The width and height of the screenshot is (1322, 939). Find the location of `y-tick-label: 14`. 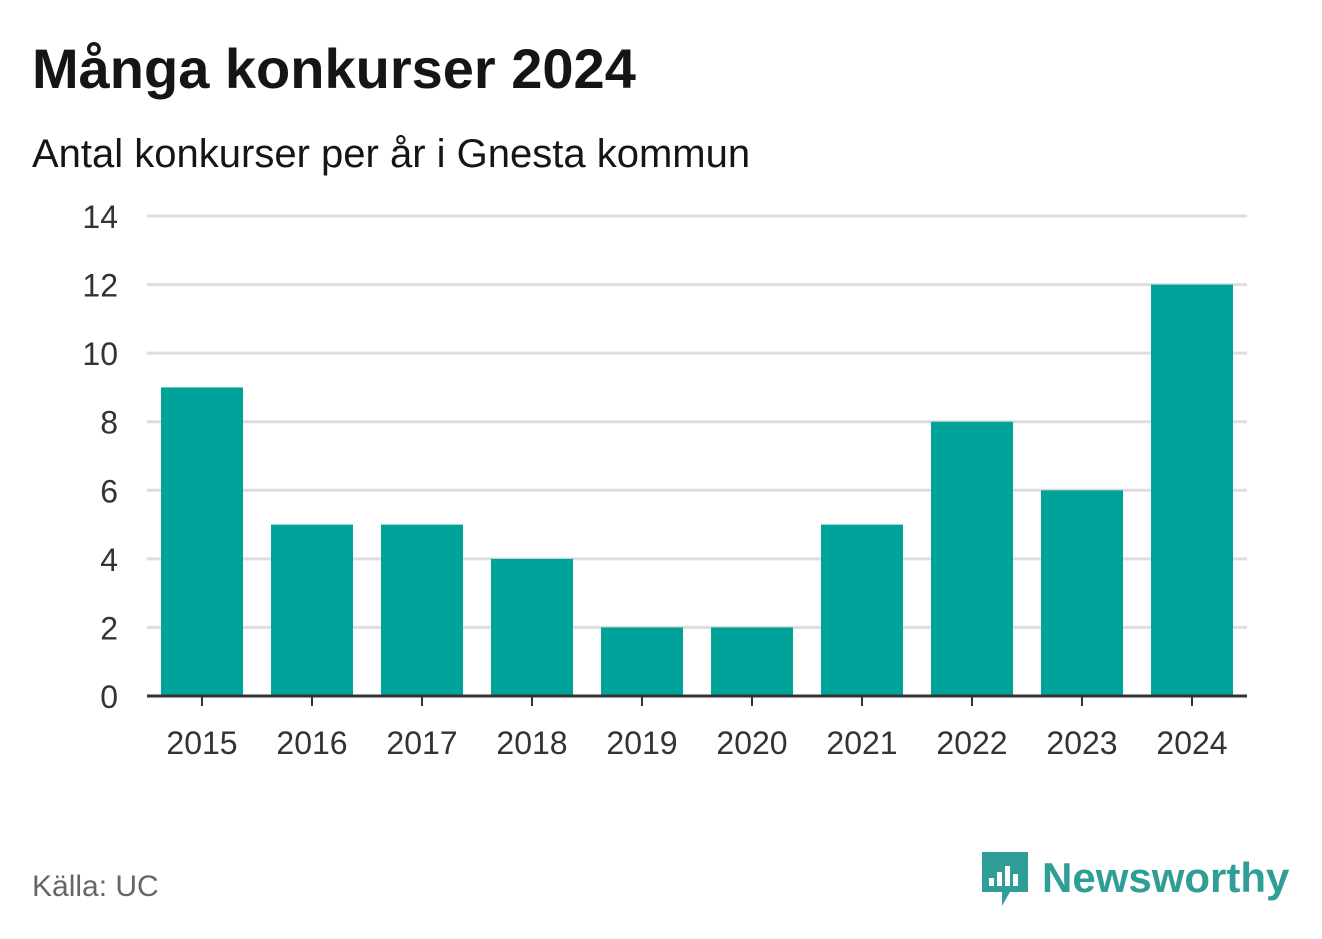

y-tick-label: 14 is located at coordinates (100, 217).